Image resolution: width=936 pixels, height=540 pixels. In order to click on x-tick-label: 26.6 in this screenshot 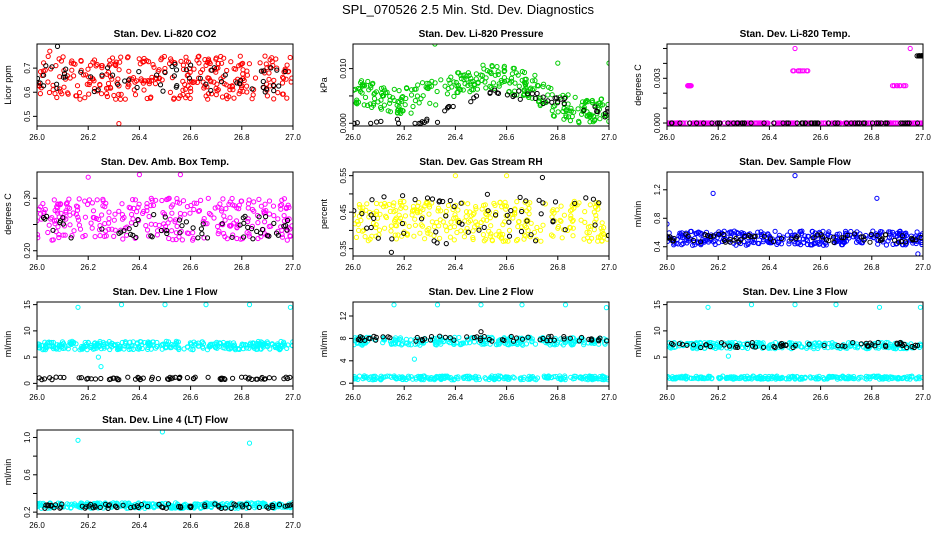, I will do `click(507, 137)`.